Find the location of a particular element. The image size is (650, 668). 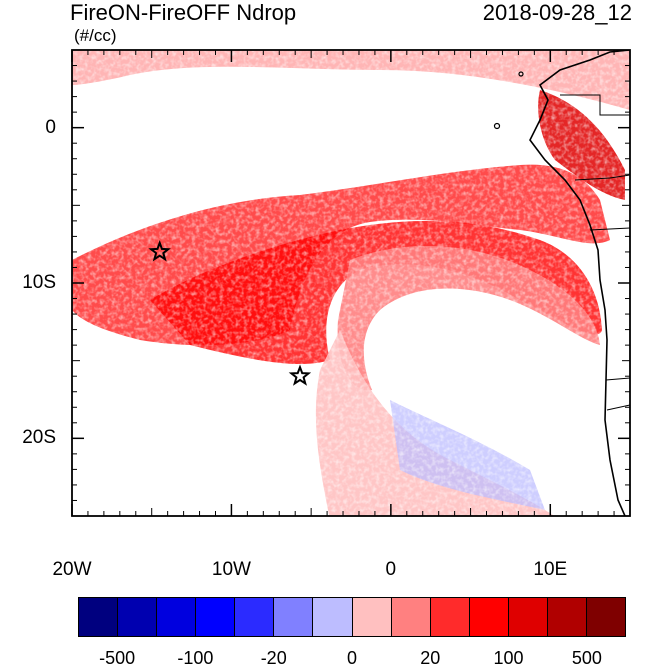

colorbar-label: 100 is located at coordinates (508, 658).